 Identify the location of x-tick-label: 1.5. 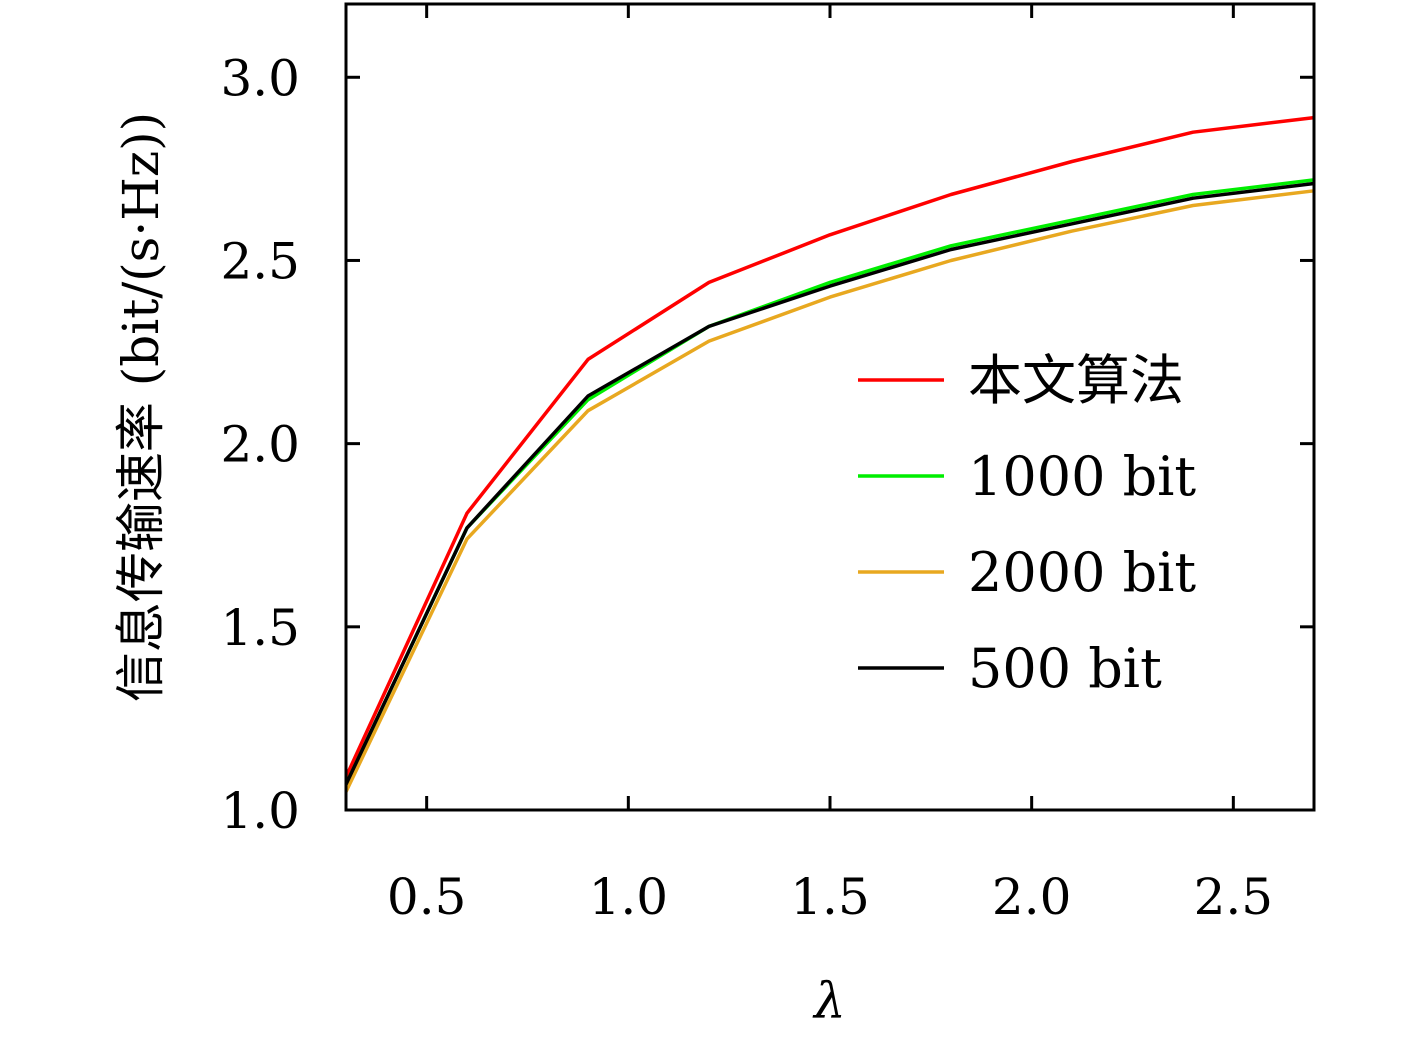
(830, 897).